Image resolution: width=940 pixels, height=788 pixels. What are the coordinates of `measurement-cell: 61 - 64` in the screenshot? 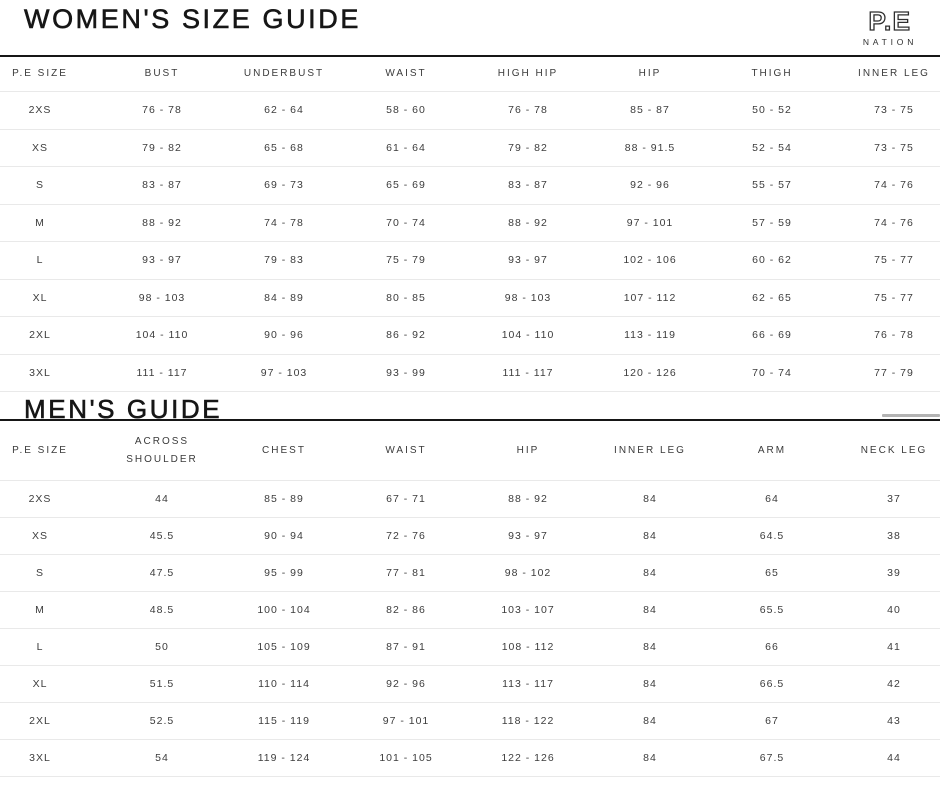 It's located at (406, 147).